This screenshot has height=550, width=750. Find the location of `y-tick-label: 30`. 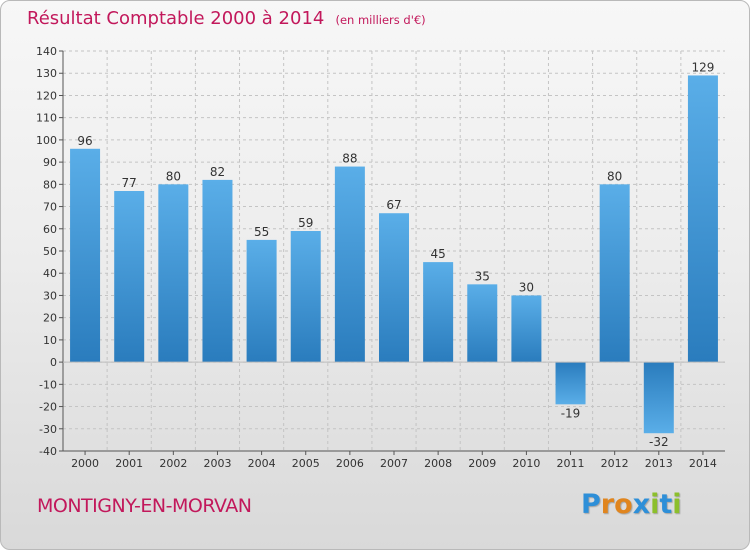

y-tick-label: 30 is located at coordinates (50, 295).